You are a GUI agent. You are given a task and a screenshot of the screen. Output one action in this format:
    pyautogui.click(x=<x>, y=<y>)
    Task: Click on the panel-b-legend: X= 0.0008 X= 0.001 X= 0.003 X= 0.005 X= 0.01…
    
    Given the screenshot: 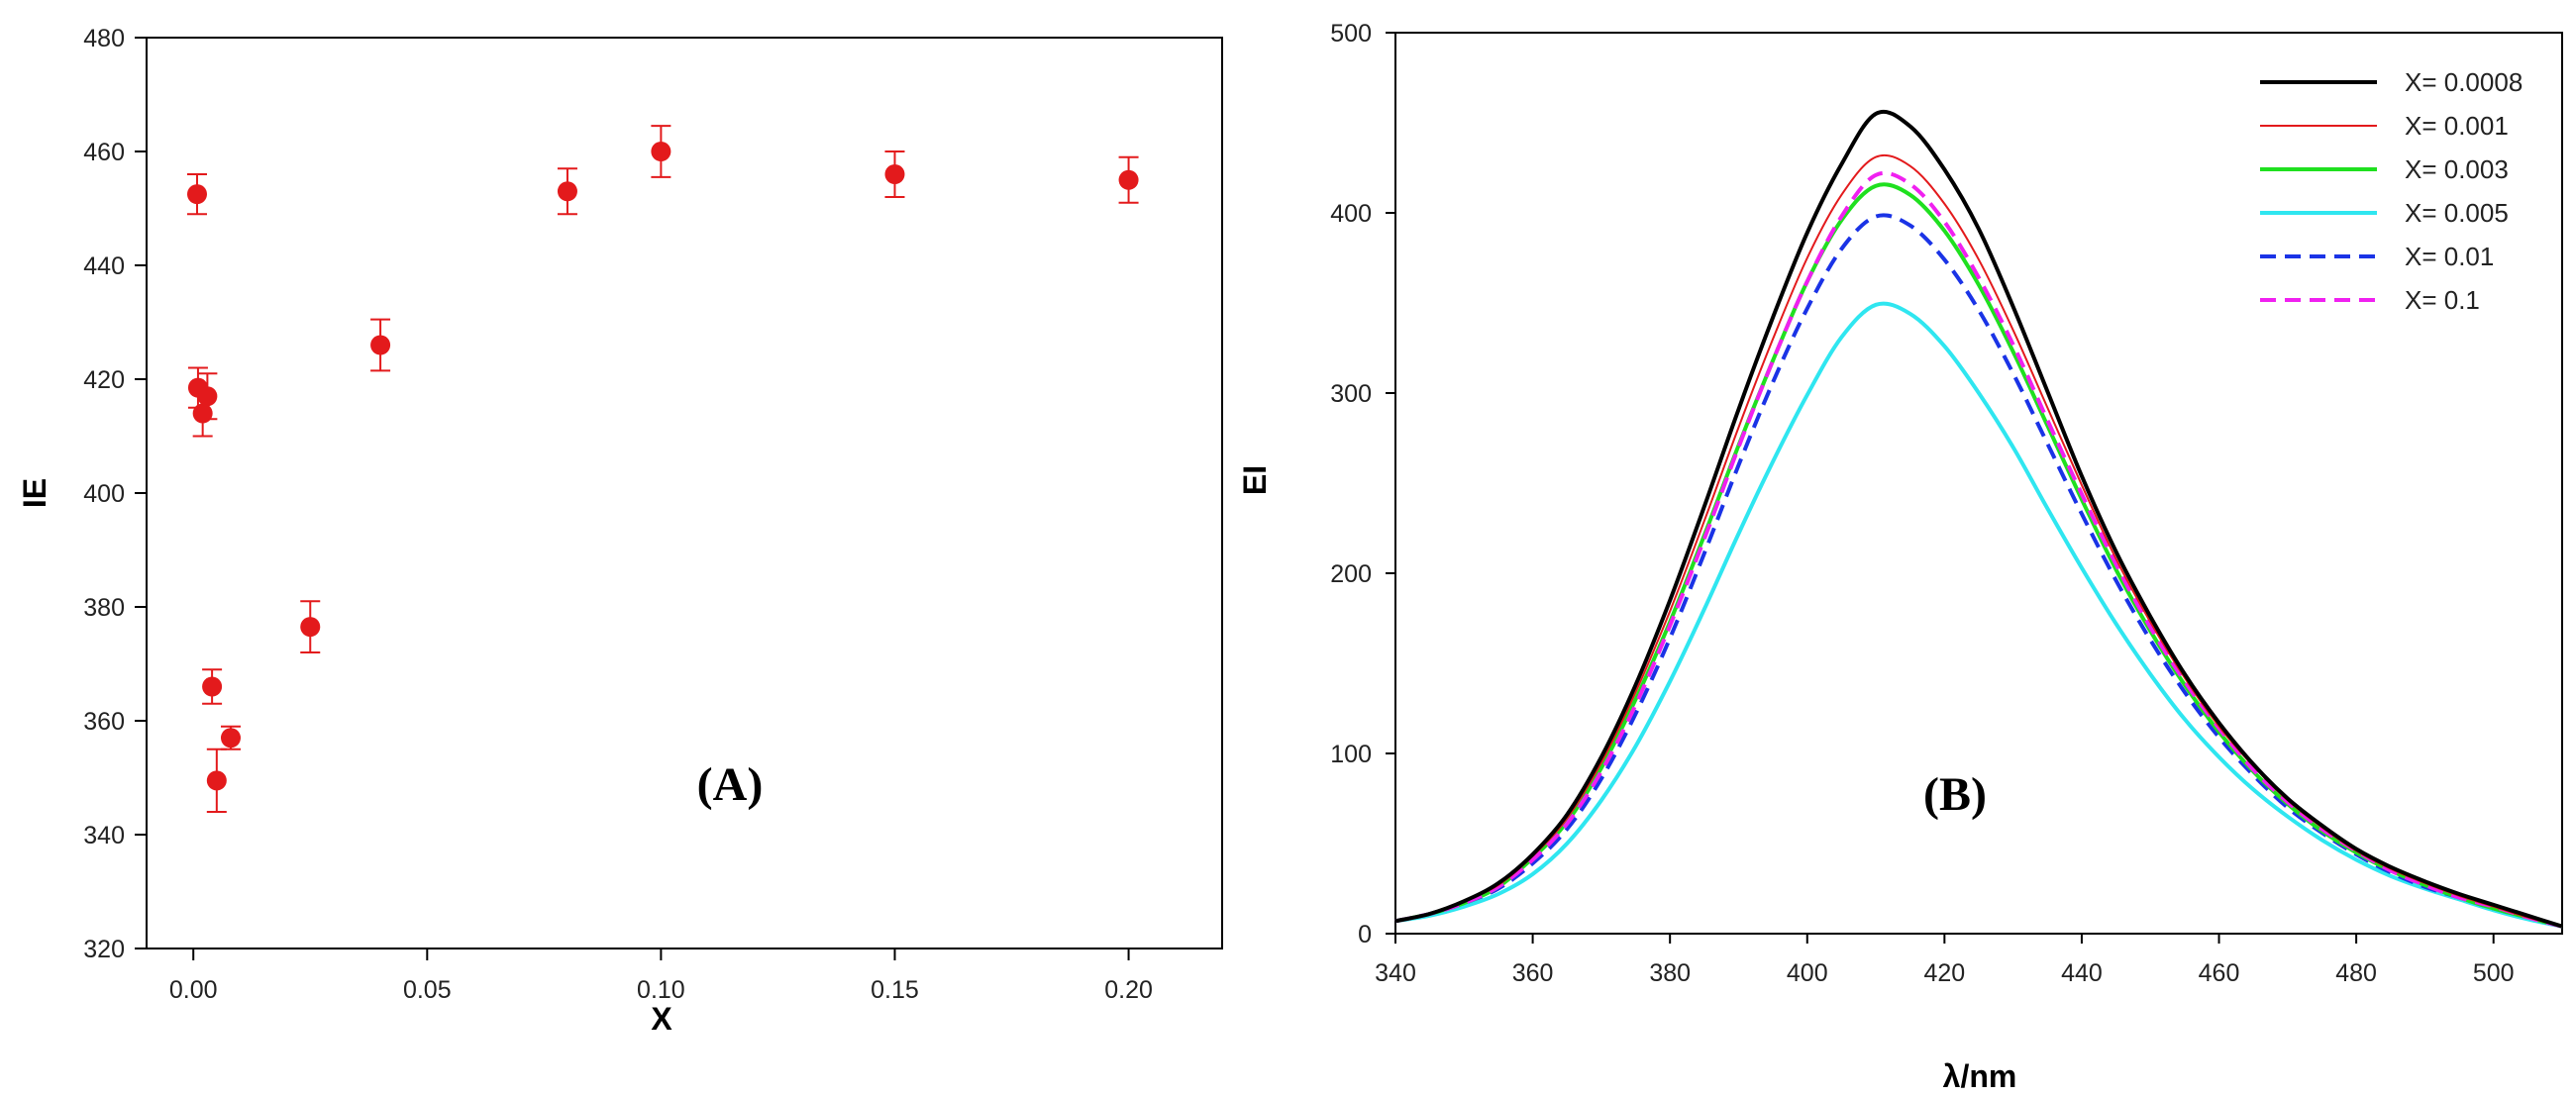 What is the action you would take?
    pyautogui.click(x=2391, y=191)
    